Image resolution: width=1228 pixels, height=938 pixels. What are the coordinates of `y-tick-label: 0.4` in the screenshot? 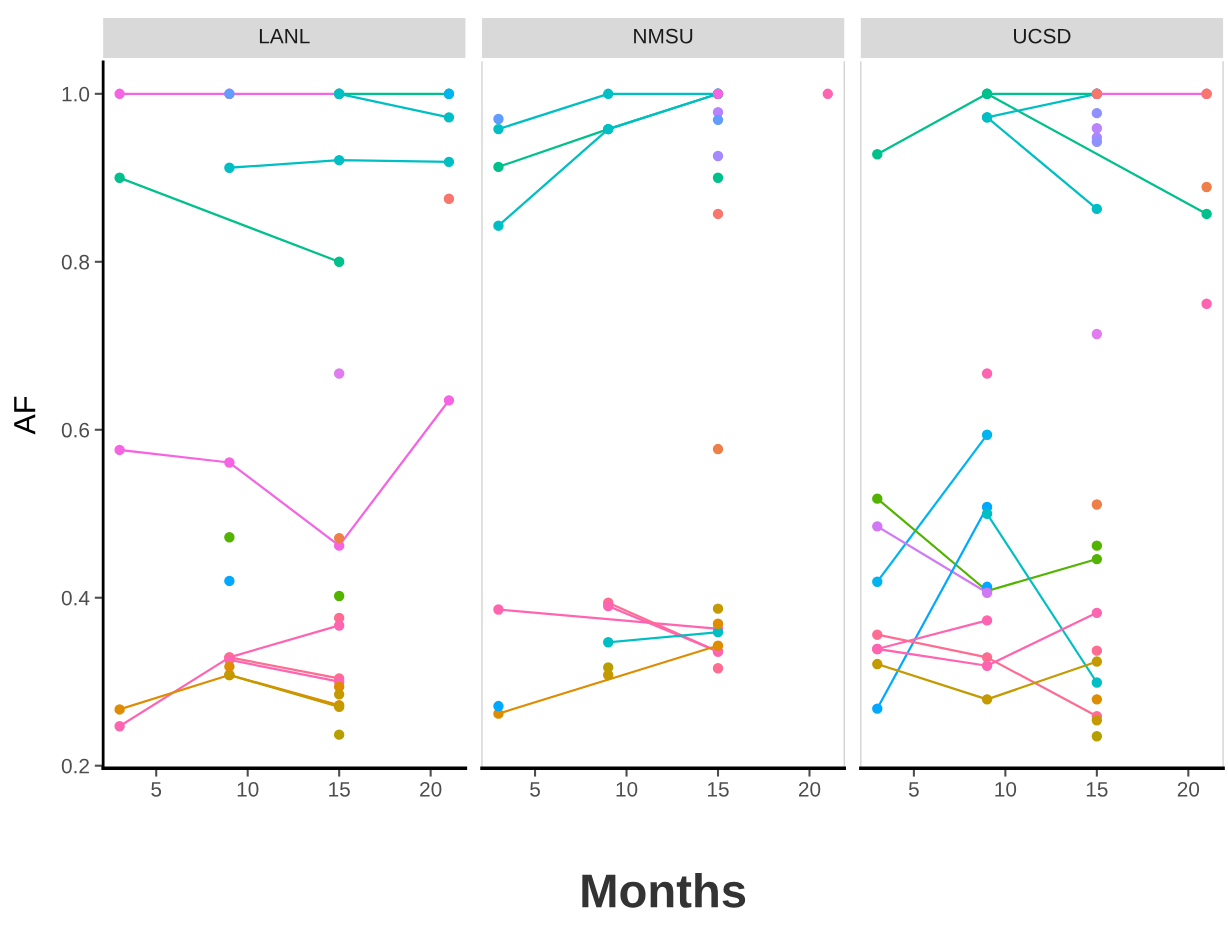 It's located at (75, 598).